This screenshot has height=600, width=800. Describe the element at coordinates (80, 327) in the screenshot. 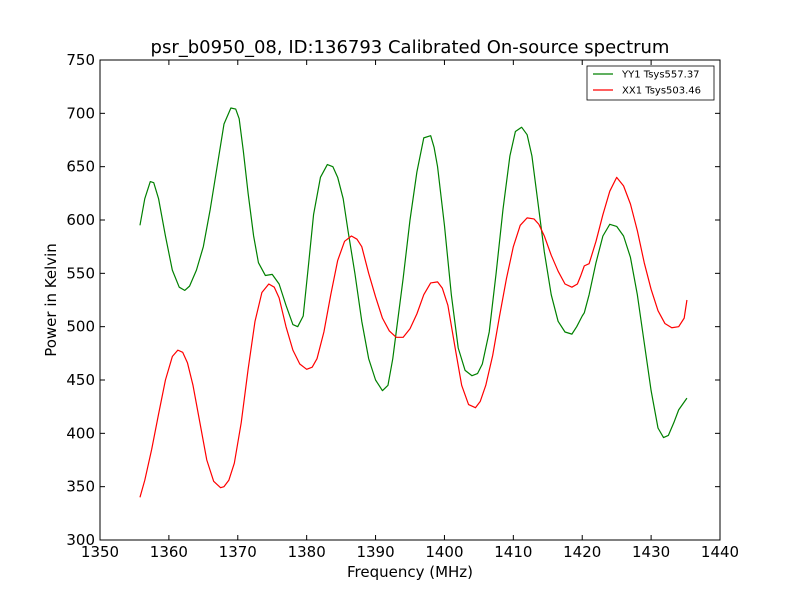

I see `y-tick-label: 500` at that location.